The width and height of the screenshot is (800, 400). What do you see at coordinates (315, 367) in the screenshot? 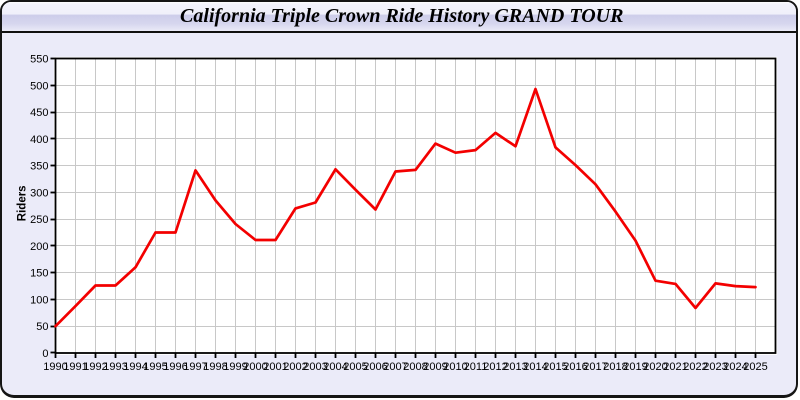
I see `svg-text: 2003` at bounding box center [315, 367].